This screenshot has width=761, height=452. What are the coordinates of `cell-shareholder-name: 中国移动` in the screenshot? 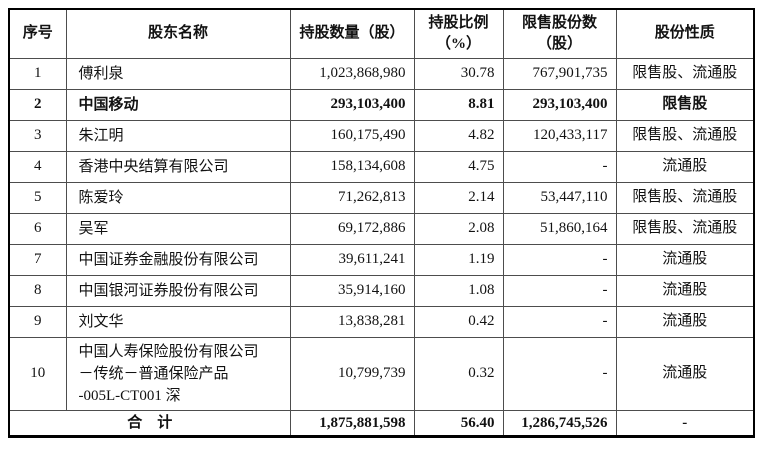 It's located at (178, 104).